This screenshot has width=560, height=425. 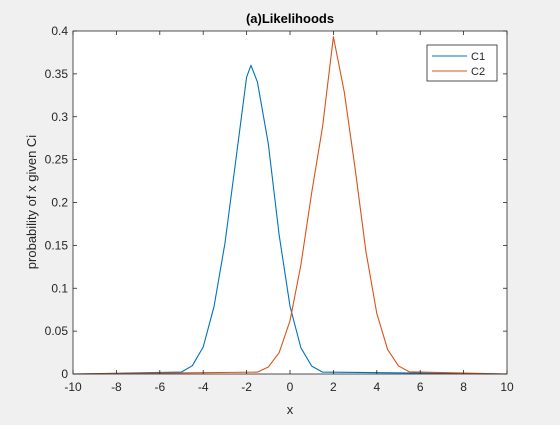 I want to click on y-tick-label: 0.25, so click(x=57, y=160).